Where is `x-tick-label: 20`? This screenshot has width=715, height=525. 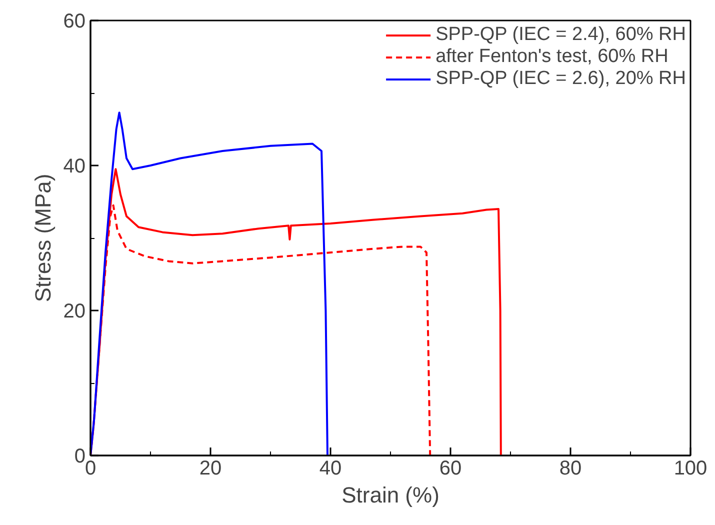 x-tick-label: 20 is located at coordinates (210, 469).